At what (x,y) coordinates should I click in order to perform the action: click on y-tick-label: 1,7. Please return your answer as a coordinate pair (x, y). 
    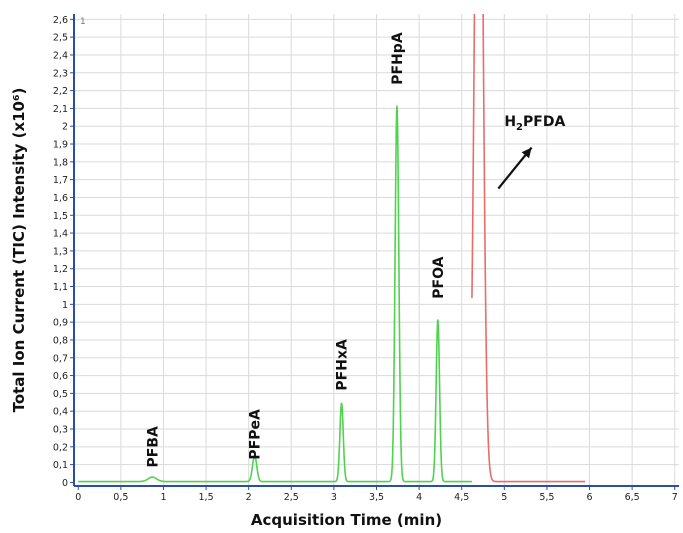
    Looking at the image, I should click on (60, 180).